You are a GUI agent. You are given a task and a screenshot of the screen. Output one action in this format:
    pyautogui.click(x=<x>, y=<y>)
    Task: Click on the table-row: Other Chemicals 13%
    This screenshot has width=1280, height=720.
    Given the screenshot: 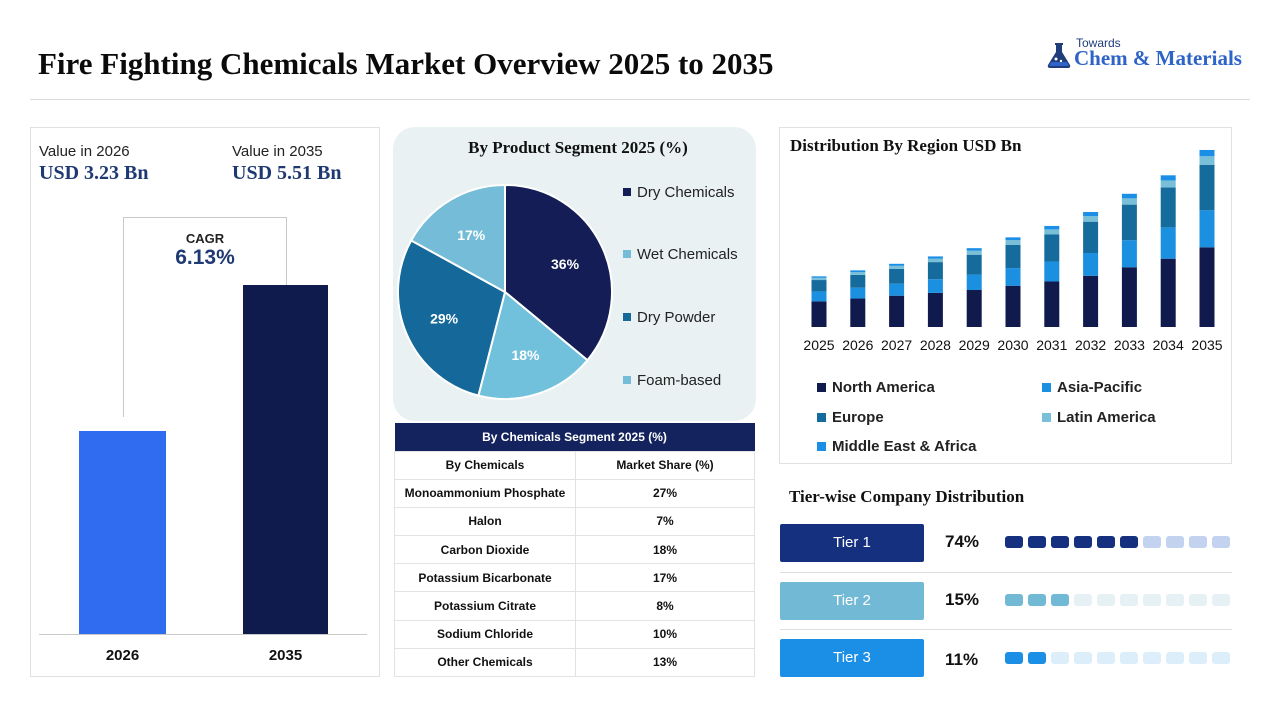 What is the action you would take?
    pyautogui.click(x=574, y=662)
    